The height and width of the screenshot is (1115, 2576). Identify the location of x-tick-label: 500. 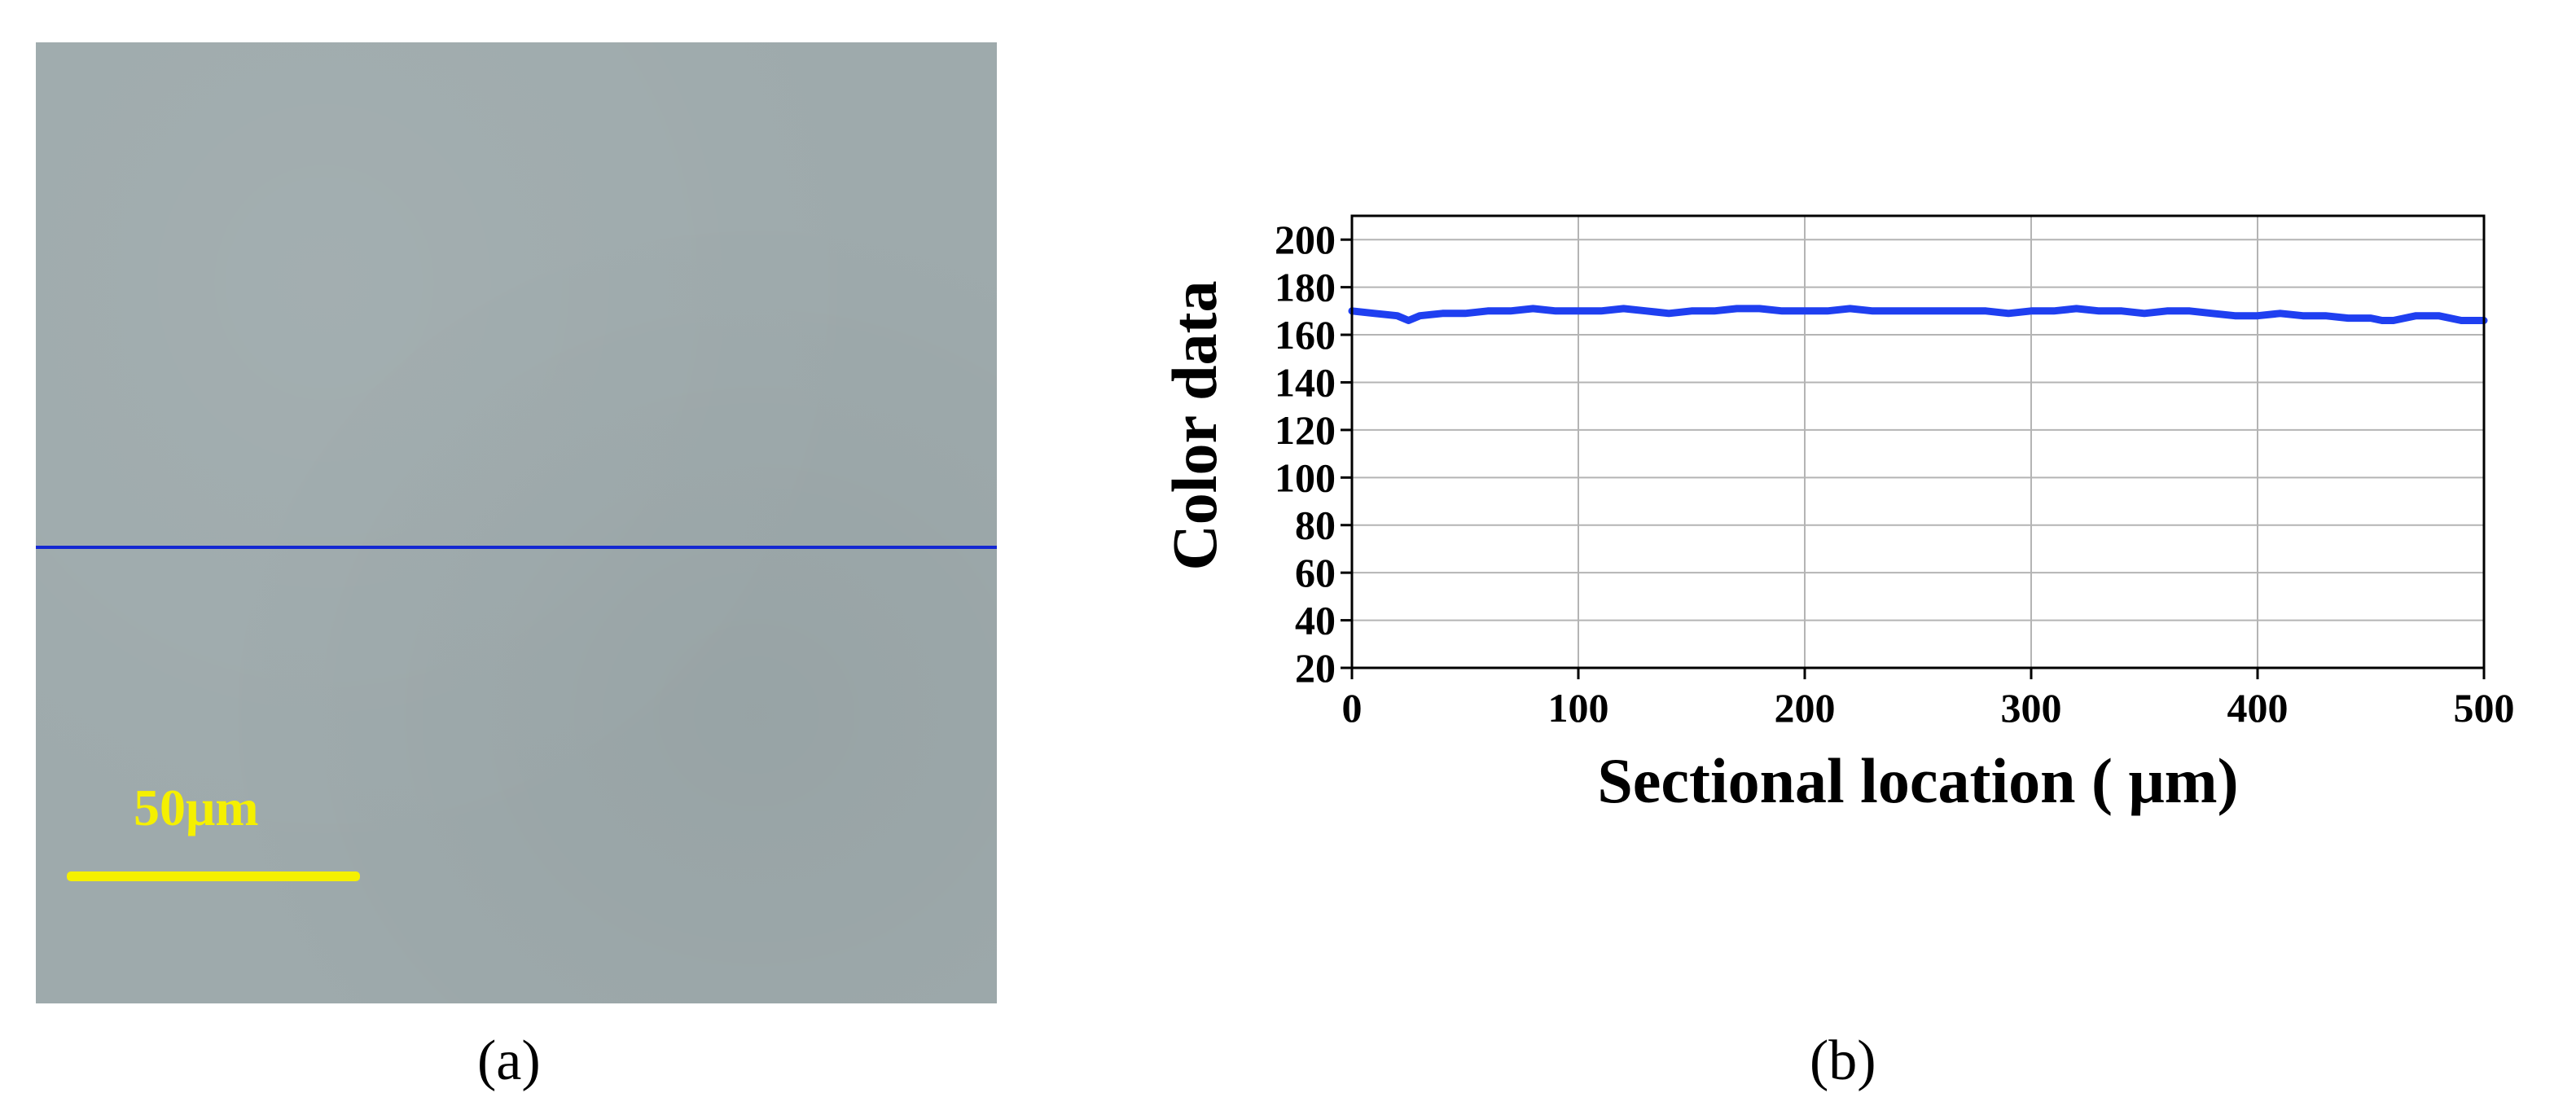
(2484, 708).